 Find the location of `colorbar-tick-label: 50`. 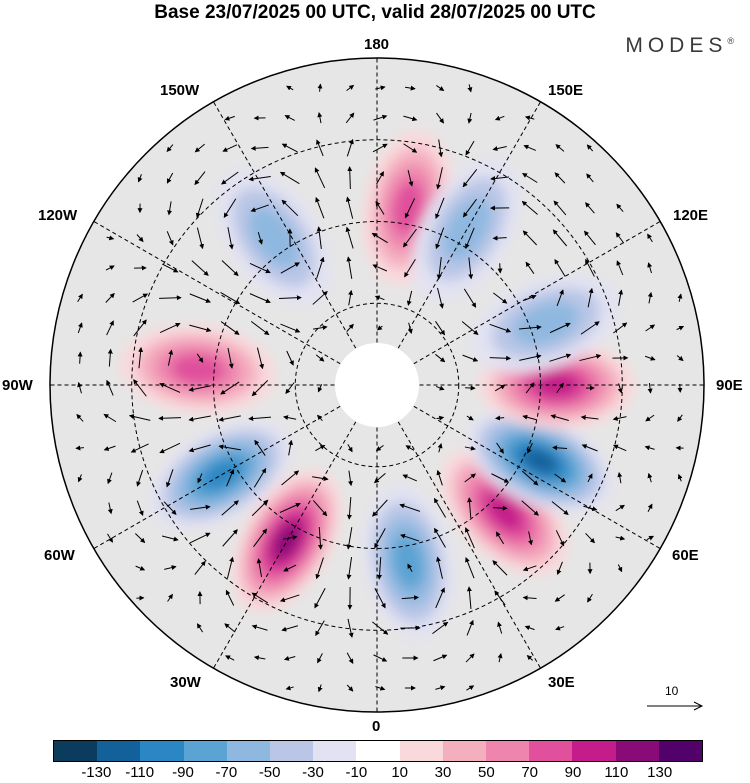

colorbar-tick-label: 50 is located at coordinates (486, 772).